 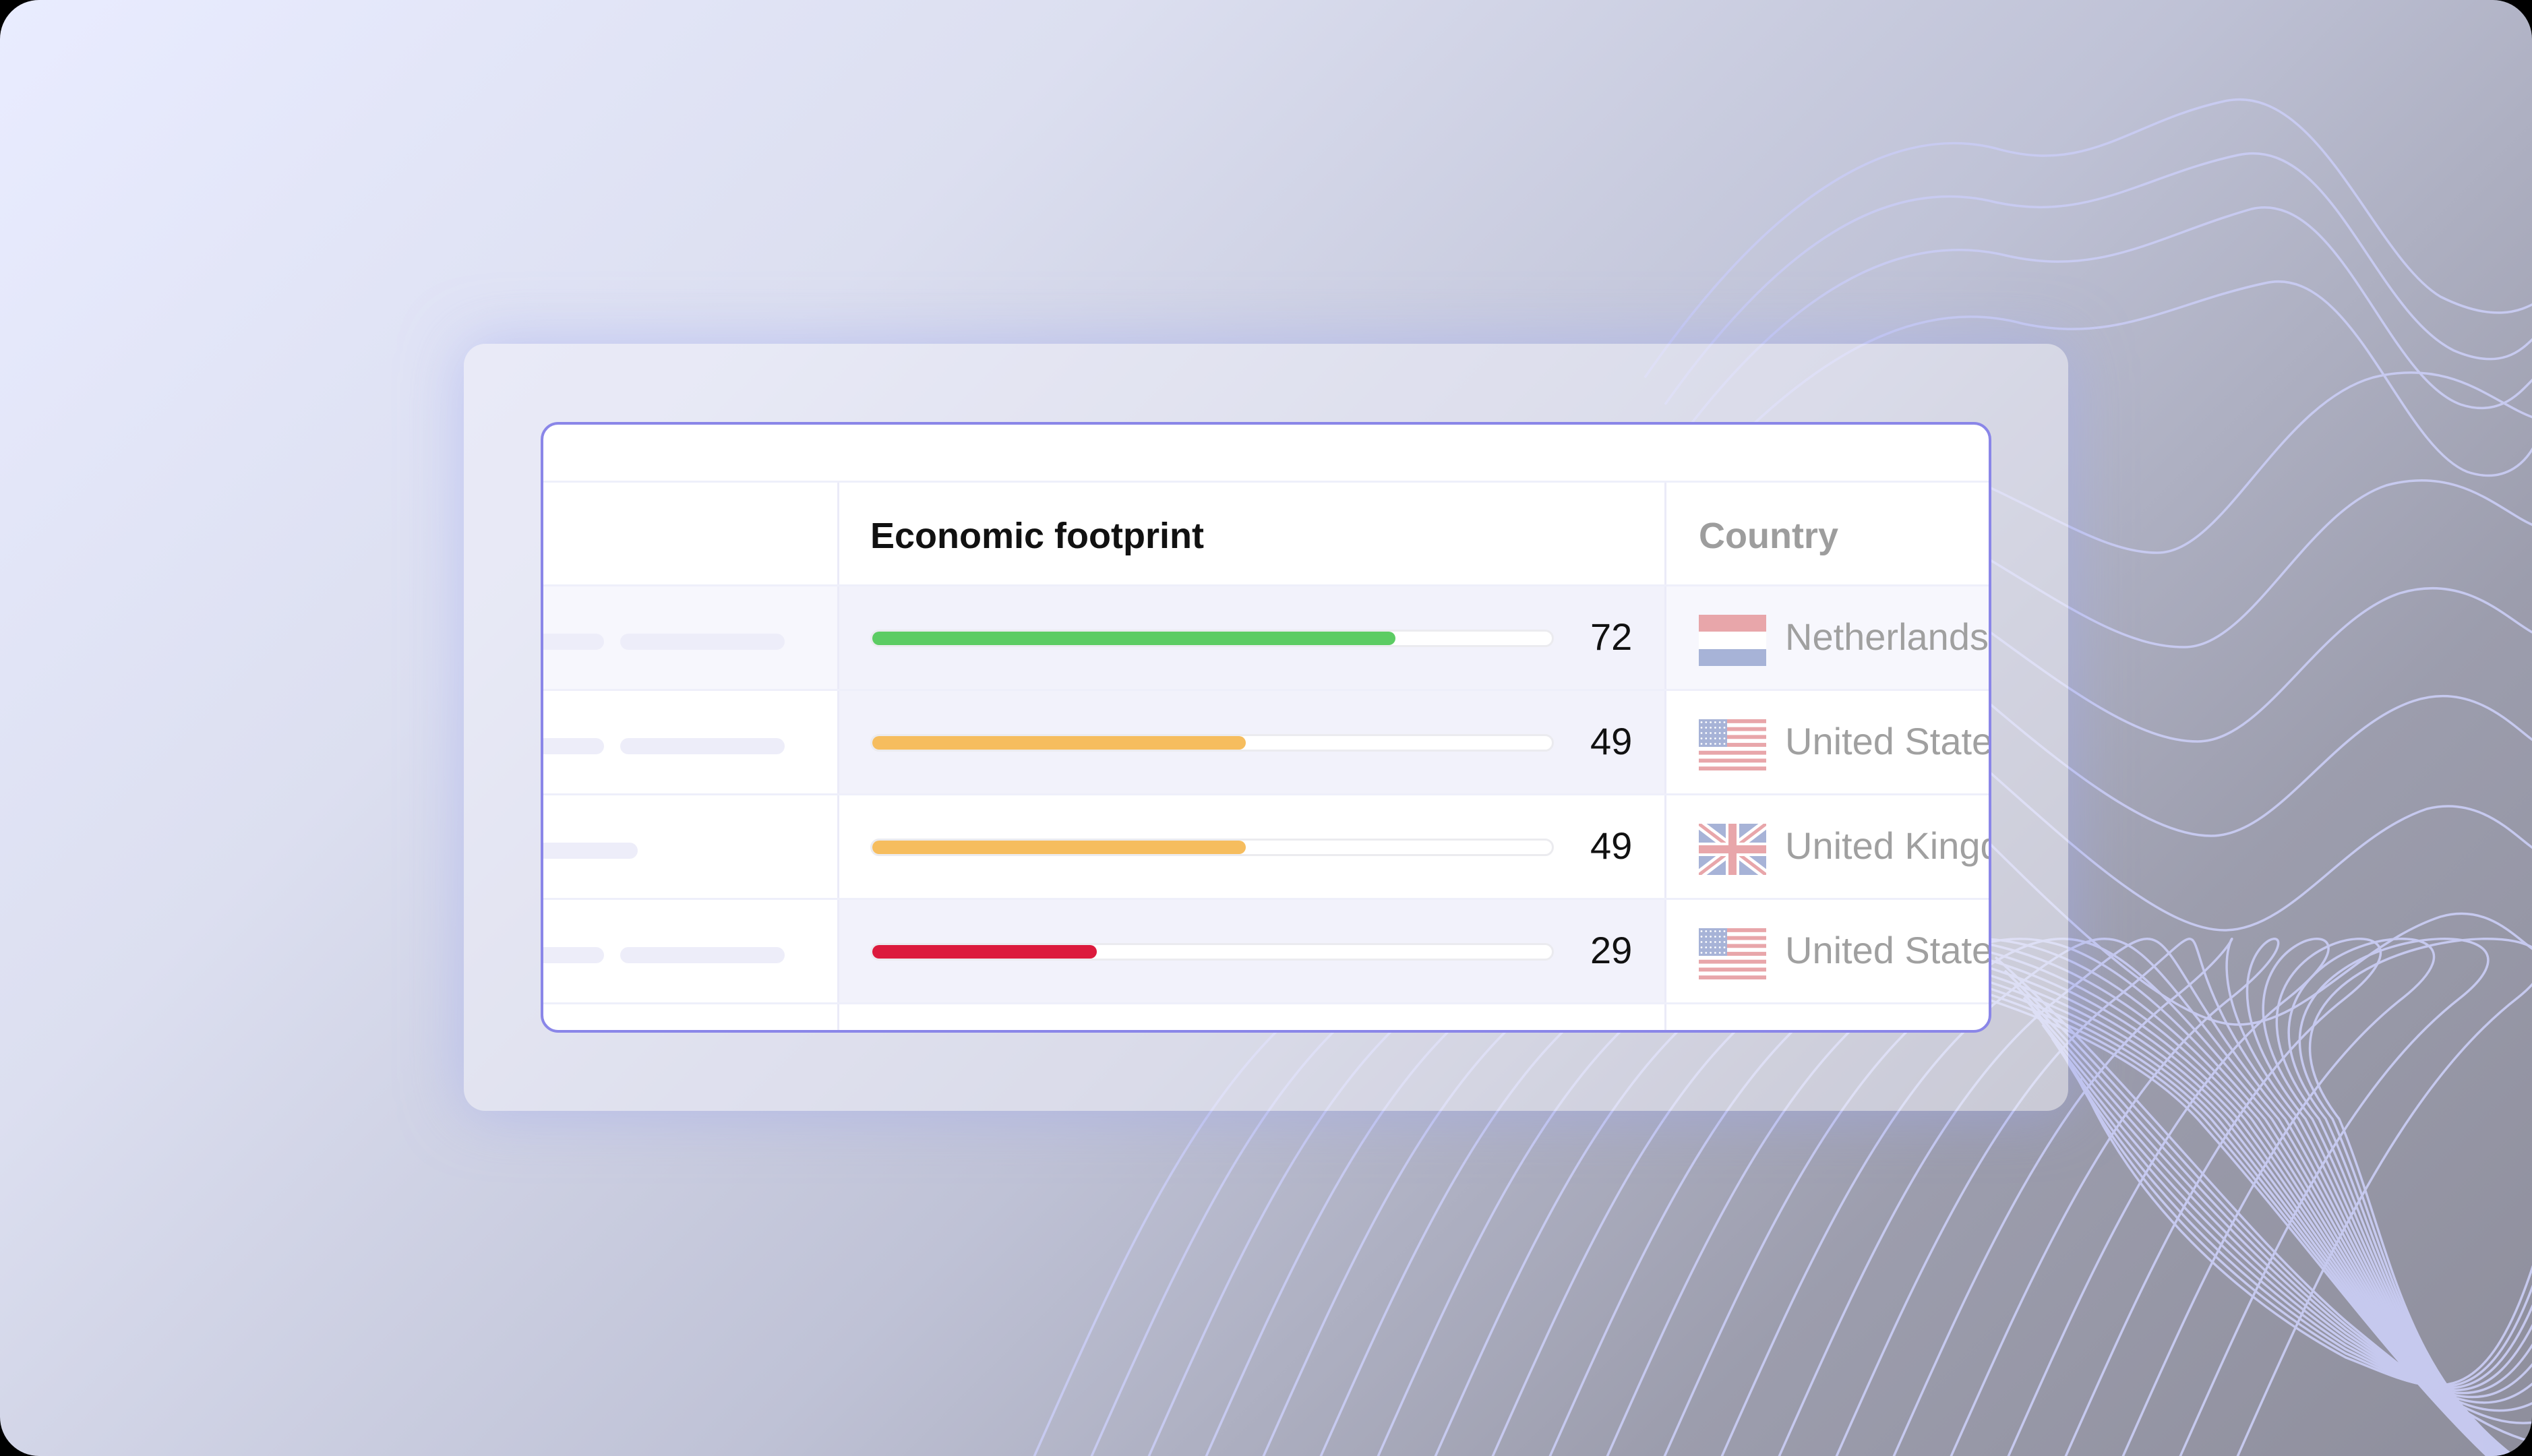 What do you see at coordinates (1733, 849) in the screenshot?
I see `uk-flag-icon` at bounding box center [1733, 849].